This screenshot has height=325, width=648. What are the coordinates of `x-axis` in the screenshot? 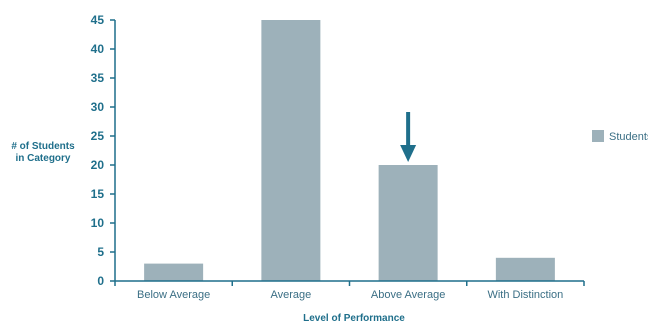 It's located at (349, 283).